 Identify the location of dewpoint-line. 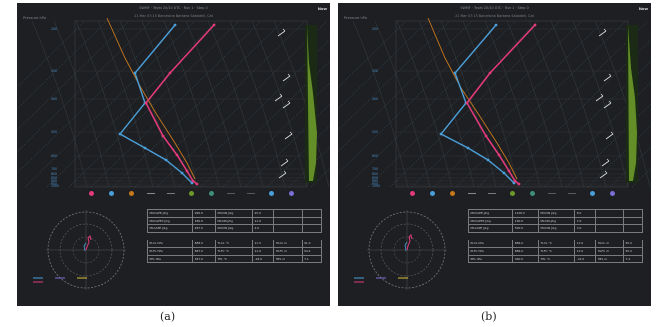
(477, 104).